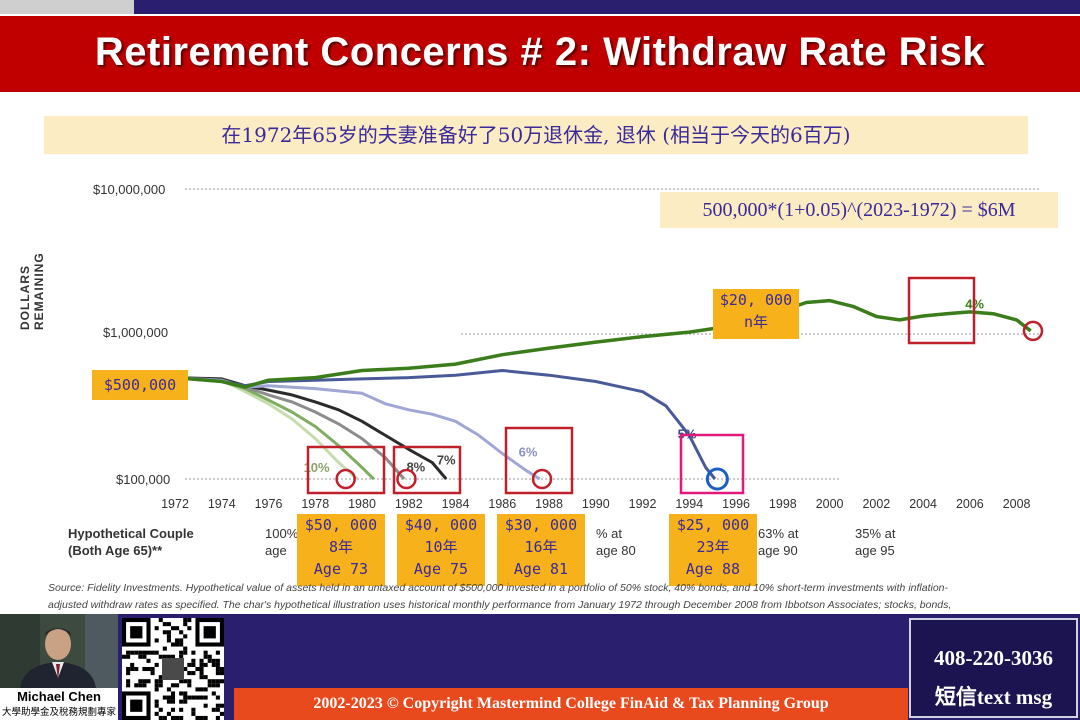 Image resolution: width=1080 pixels, height=725 pixels. I want to click on qr-code-pattern, so click(173, 669).